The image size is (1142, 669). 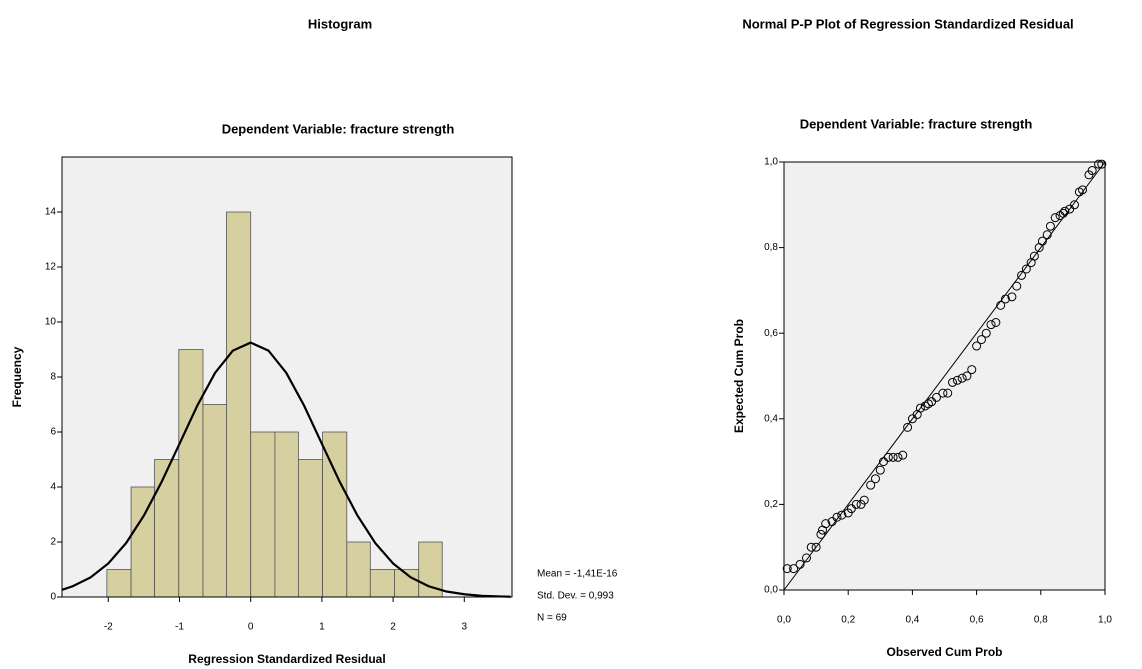 I want to click on chart-title: Histogram, so click(x=340, y=23).